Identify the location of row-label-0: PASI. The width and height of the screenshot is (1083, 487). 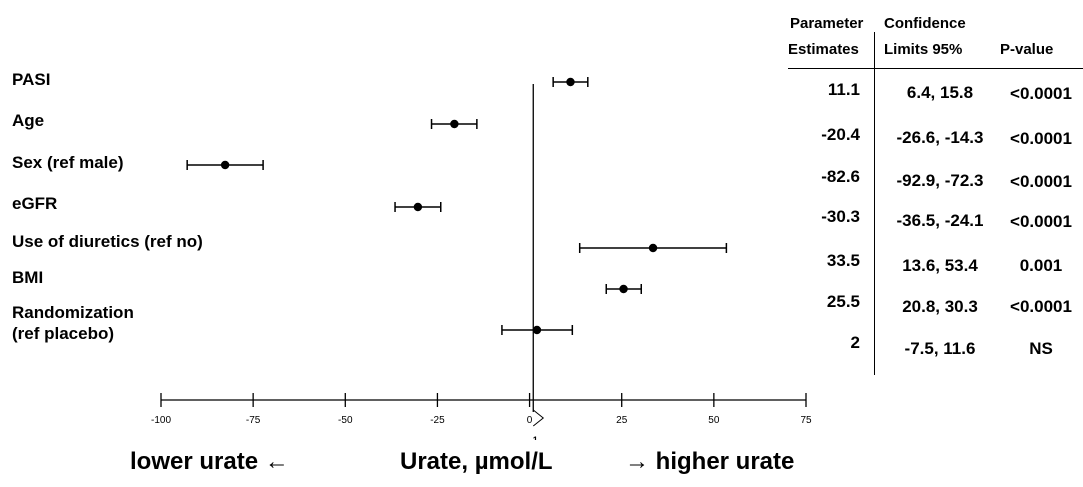
(31, 79).